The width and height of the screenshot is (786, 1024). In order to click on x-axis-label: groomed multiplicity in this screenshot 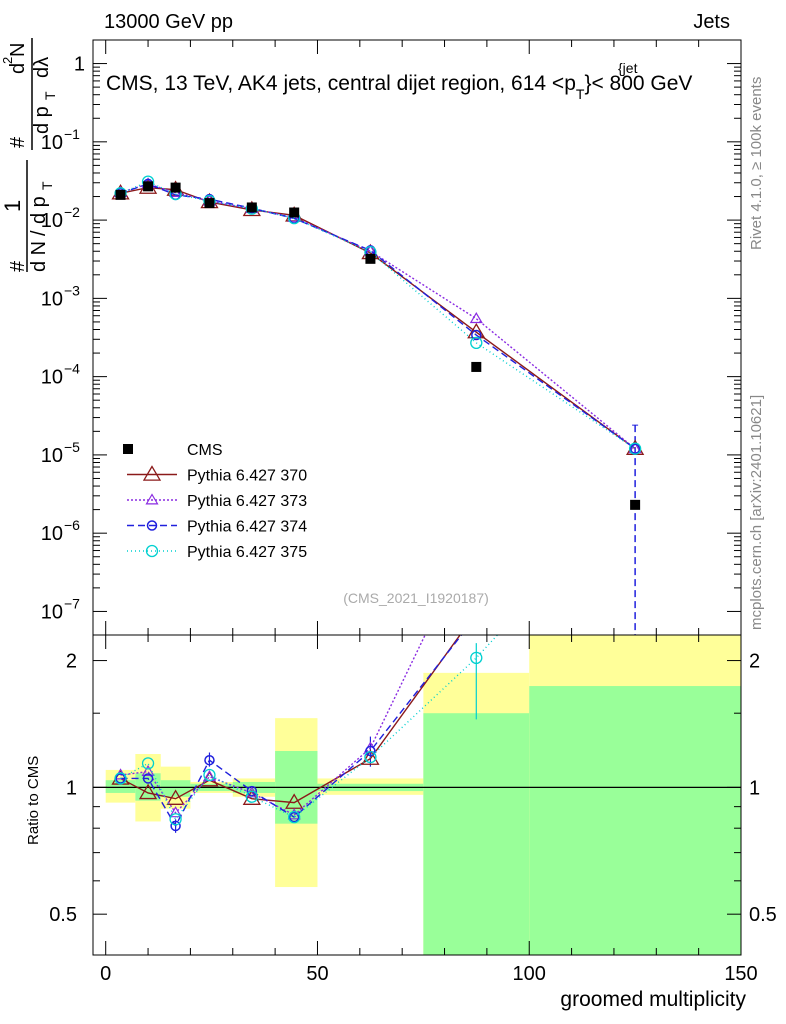, I will do `click(653, 999)`.